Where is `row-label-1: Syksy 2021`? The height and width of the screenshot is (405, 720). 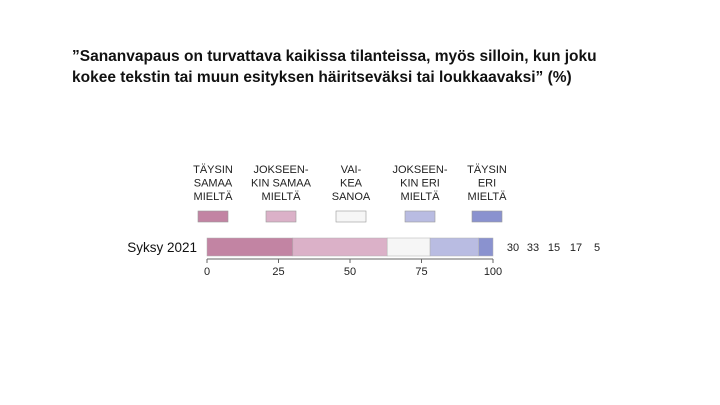 row-label-1: Syksy 2021 is located at coordinates (162, 247).